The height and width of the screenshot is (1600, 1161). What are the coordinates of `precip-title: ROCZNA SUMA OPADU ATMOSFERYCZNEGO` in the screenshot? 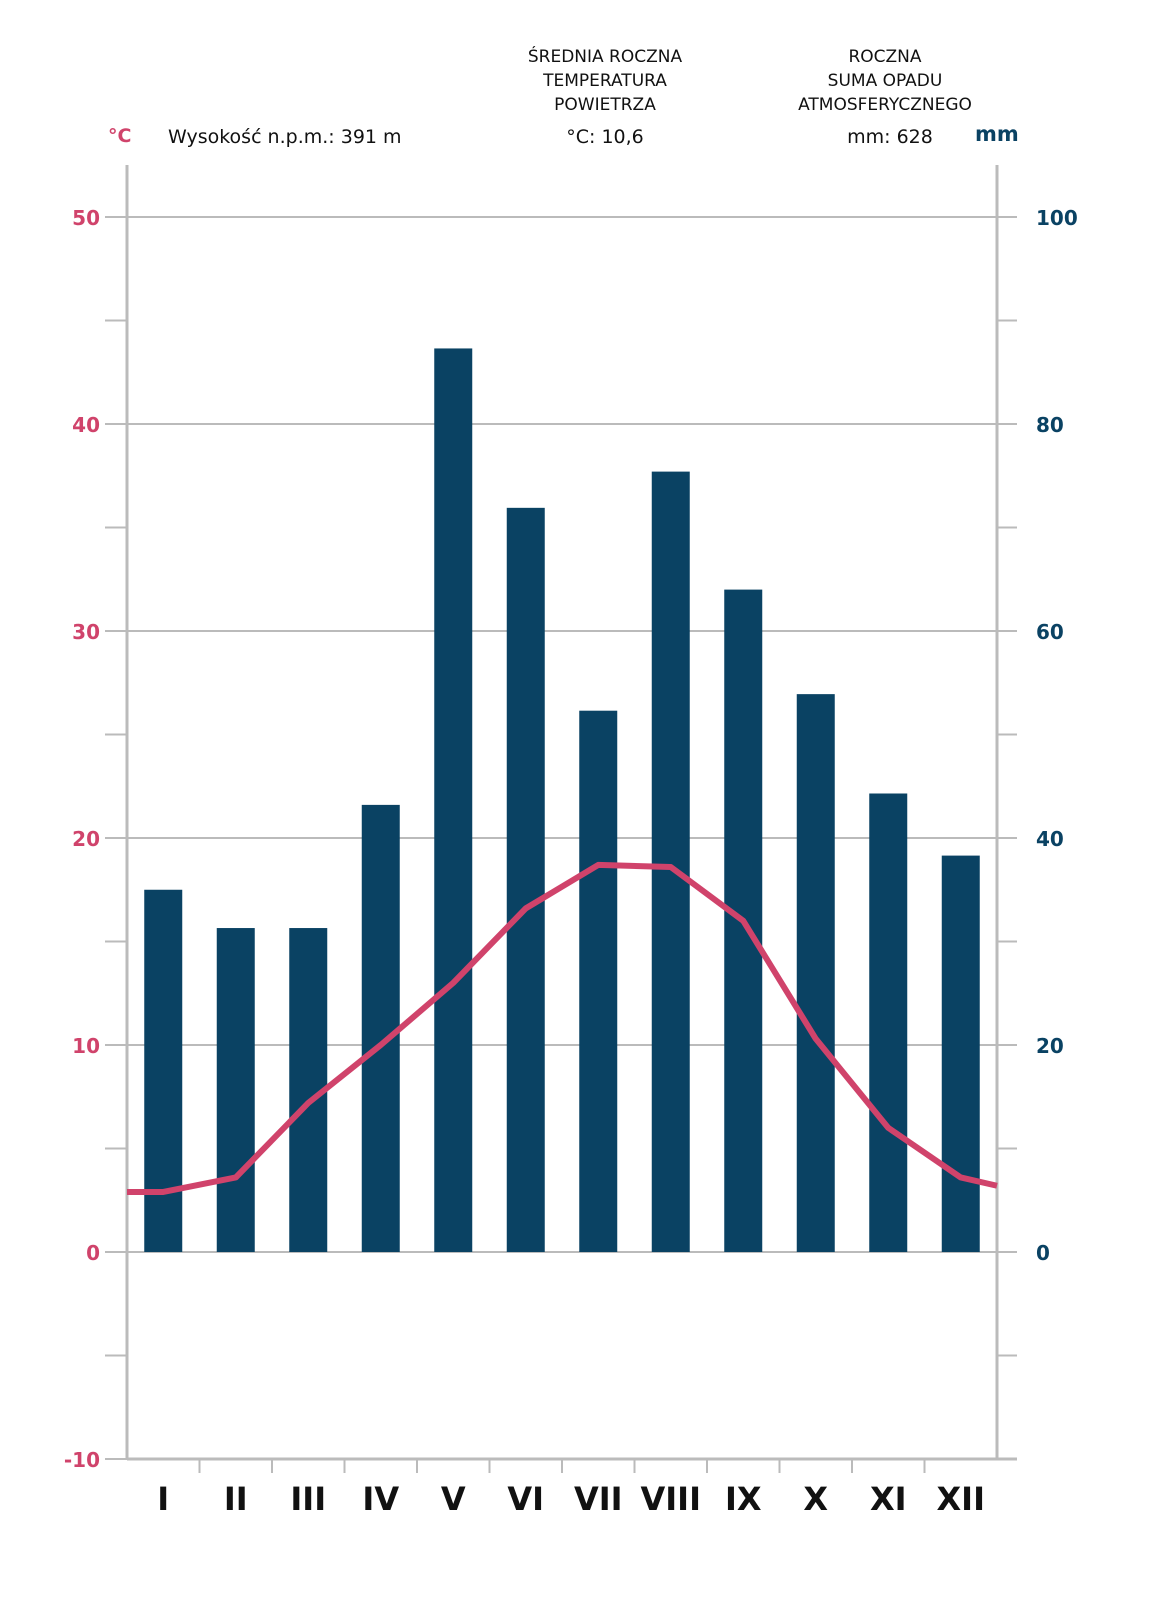 It's located at (885, 81).